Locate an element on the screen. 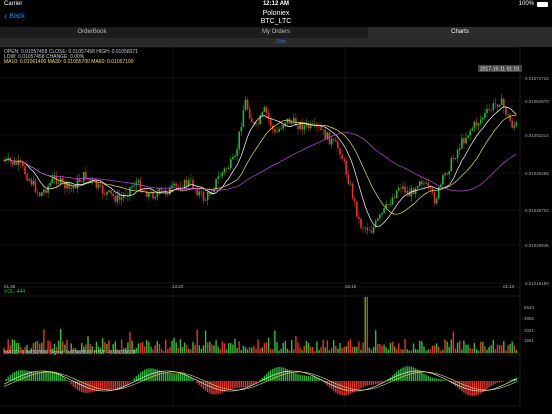 This screenshot has width=552, height=414. tab-orderbook: OrderBook is located at coordinates (92, 32).